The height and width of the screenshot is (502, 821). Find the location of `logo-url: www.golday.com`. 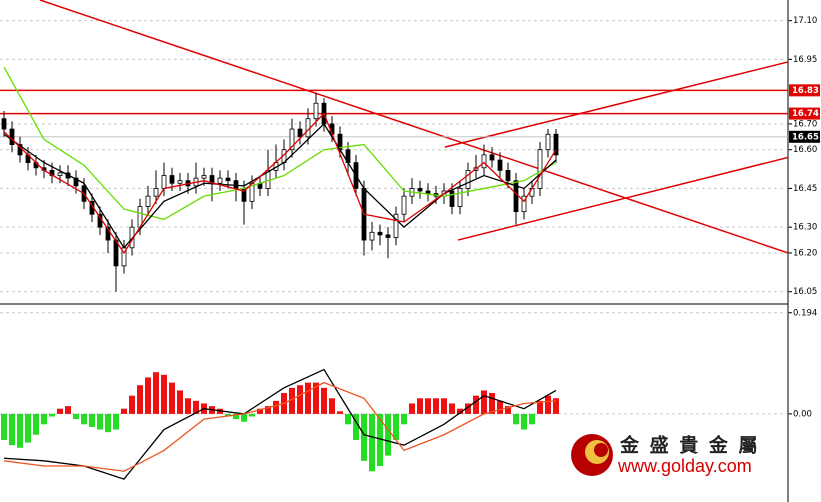

logo-url: www.golday.com is located at coordinates (684, 466).